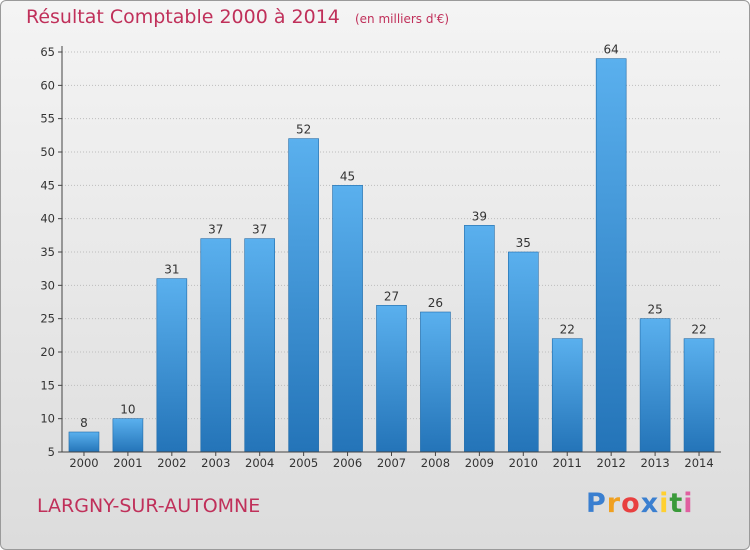  I want to click on x-tick-label: 2012, so click(611, 463).